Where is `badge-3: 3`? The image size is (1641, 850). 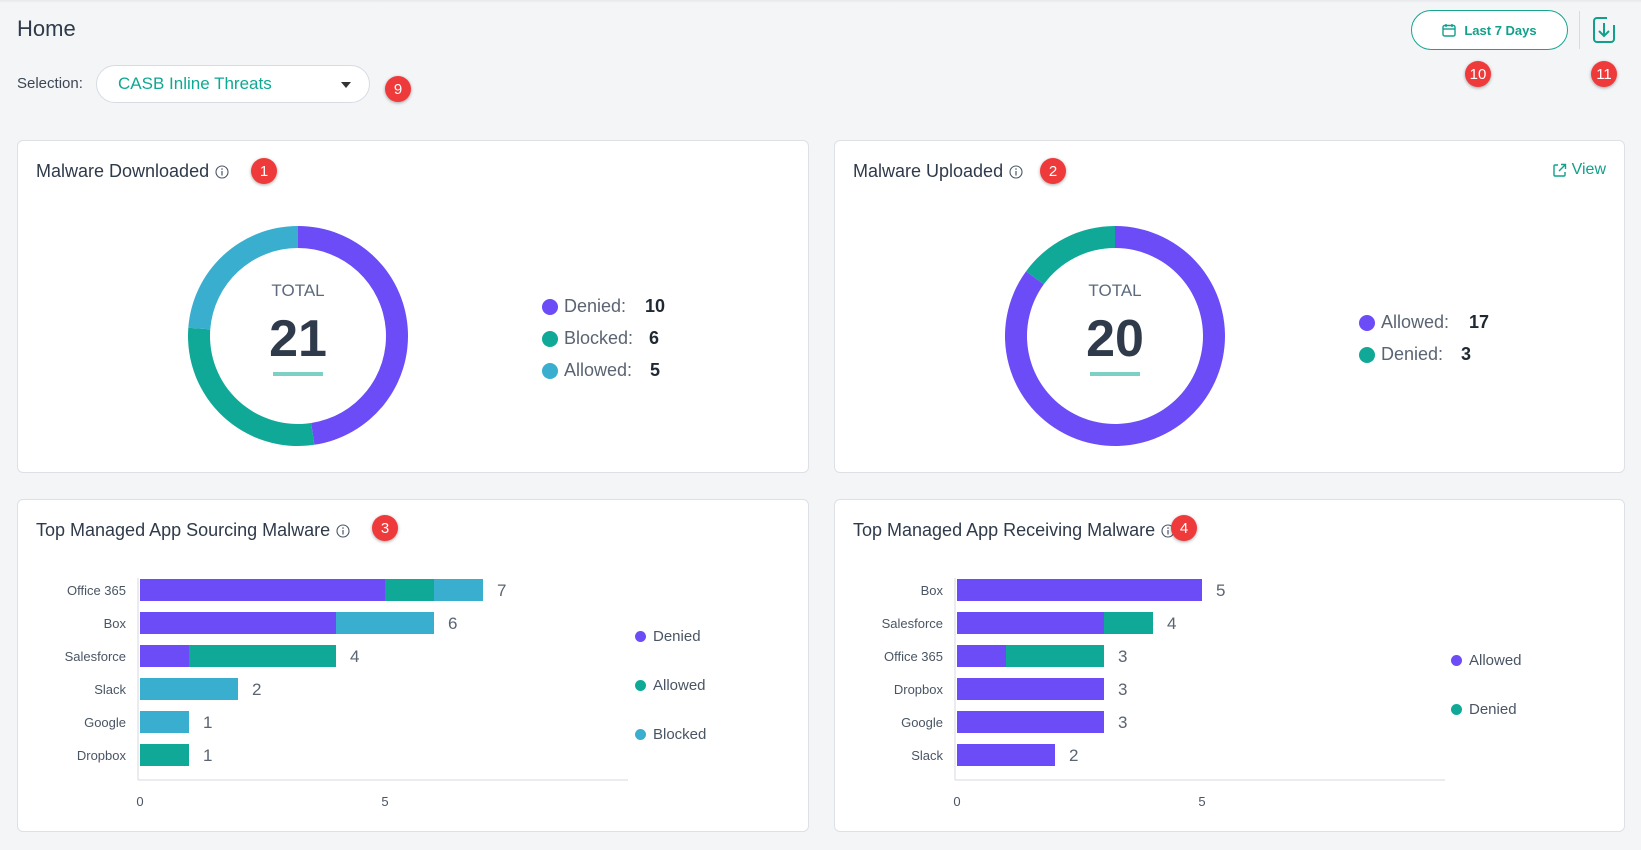
badge-3: 3 is located at coordinates (385, 528).